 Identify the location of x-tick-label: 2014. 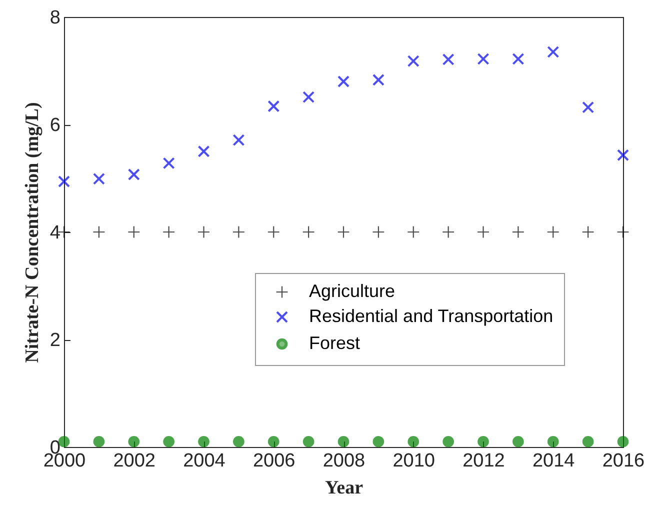
(554, 461).